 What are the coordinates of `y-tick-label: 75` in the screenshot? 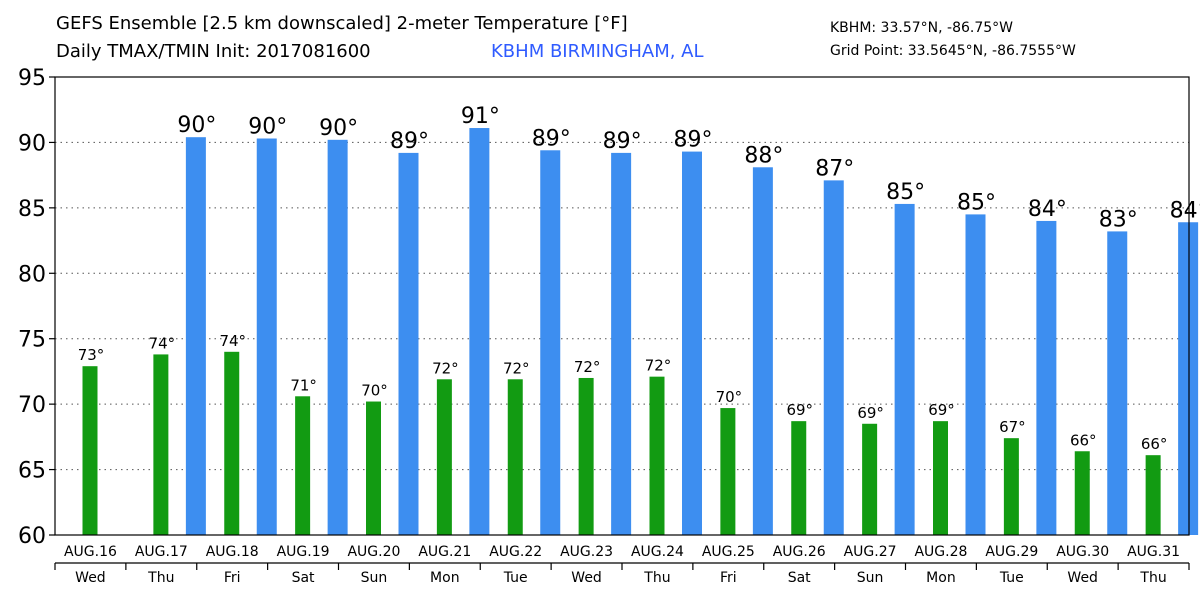 It's located at (32, 340).